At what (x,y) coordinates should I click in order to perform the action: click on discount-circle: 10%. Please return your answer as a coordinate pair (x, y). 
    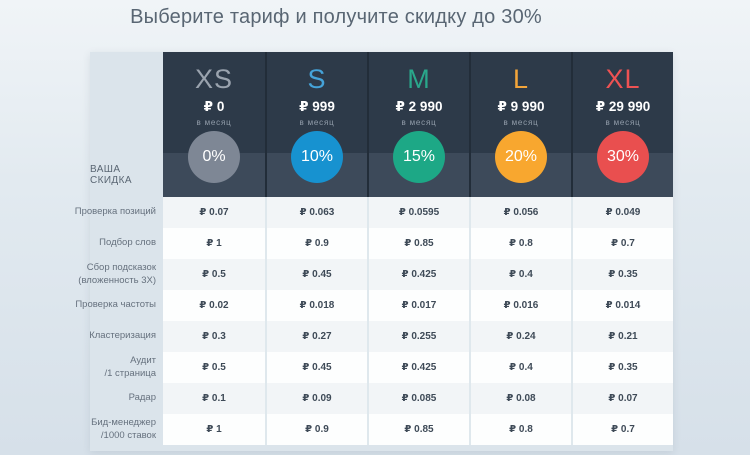
    Looking at the image, I should click on (317, 157).